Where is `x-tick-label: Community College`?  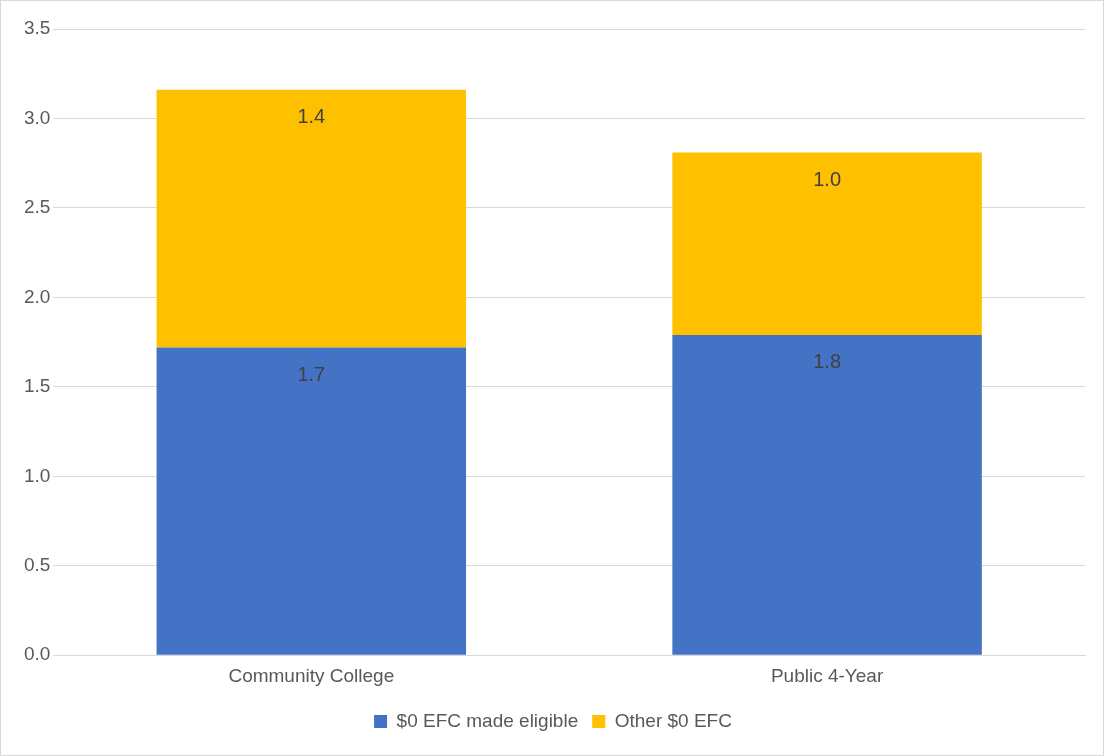 x-tick-label: Community College is located at coordinates (311, 675).